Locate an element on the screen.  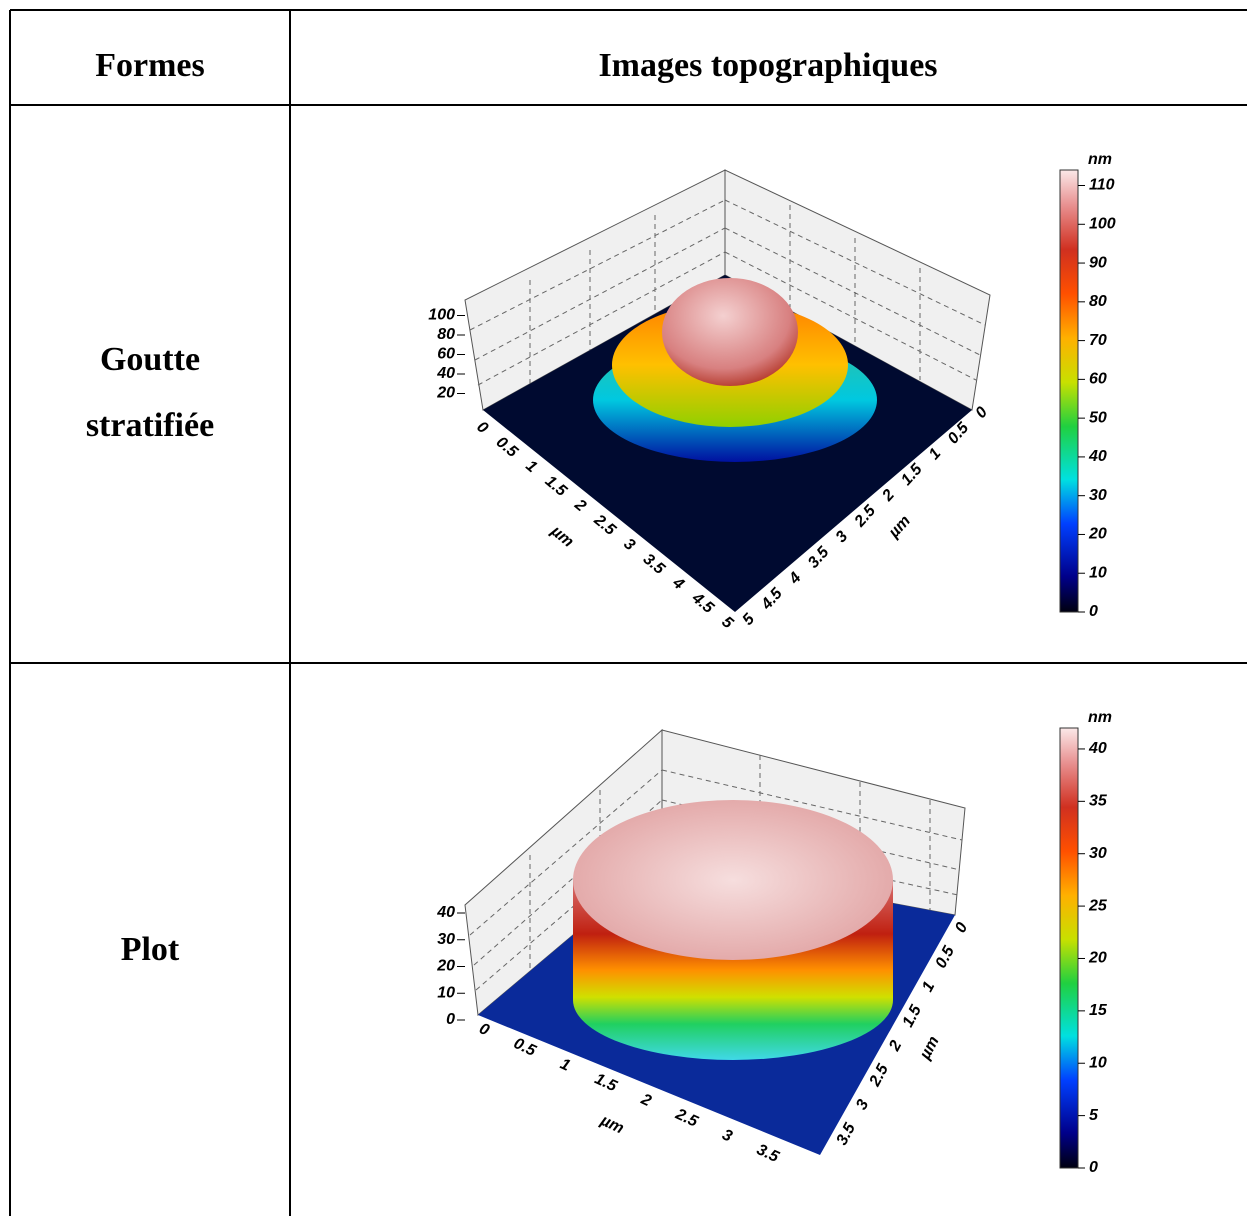
colorbar-tick-label: 25 is located at coordinates (1098, 905).